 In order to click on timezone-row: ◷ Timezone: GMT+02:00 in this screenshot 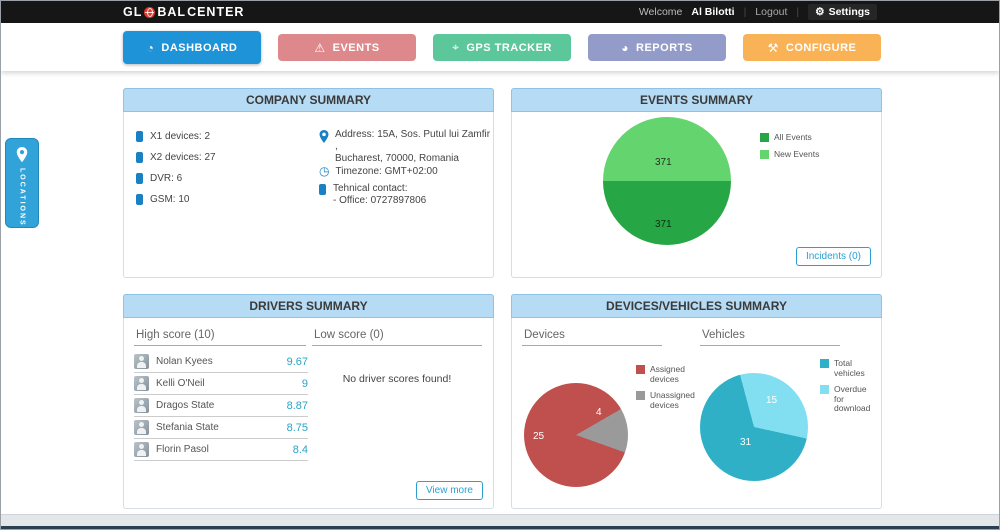, I will do `click(378, 171)`.